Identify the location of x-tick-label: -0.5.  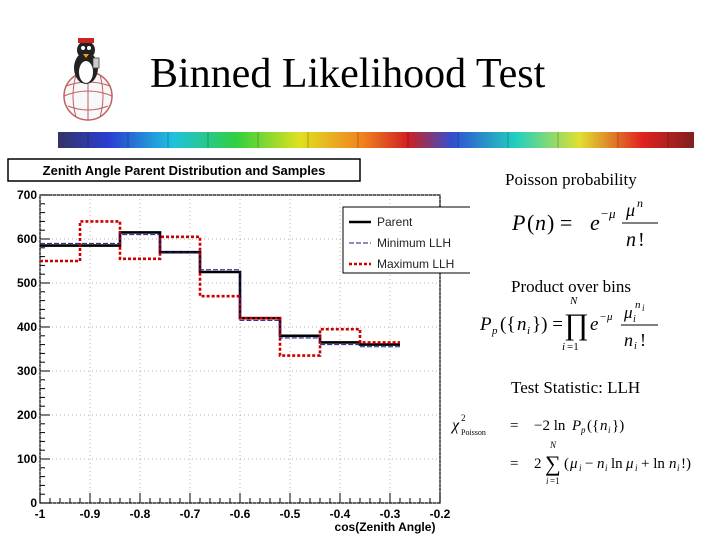
(290, 514).